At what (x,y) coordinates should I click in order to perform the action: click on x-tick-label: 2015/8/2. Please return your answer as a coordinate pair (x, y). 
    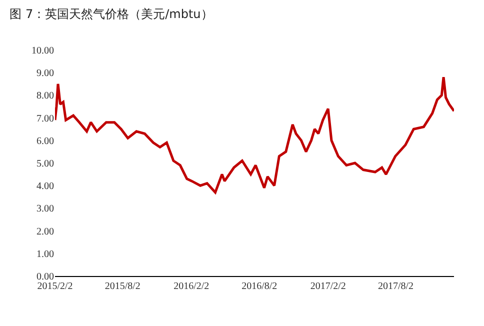
    Looking at the image, I should click on (122, 286).